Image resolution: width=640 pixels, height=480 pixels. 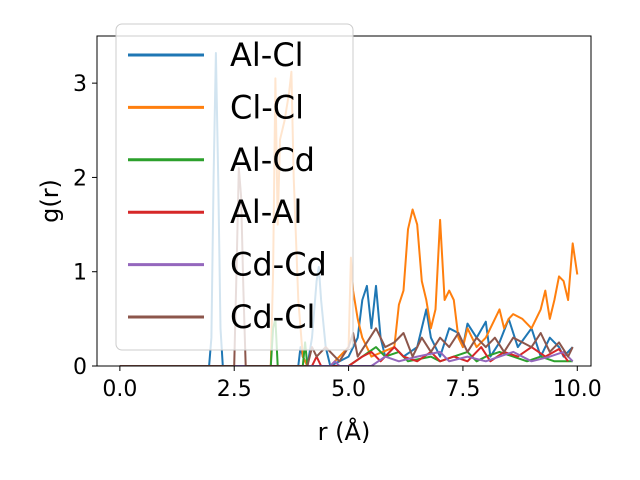 What do you see at coordinates (266, 212) in the screenshot?
I see `legend-label: Al-Al` at bounding box center [266, 212].